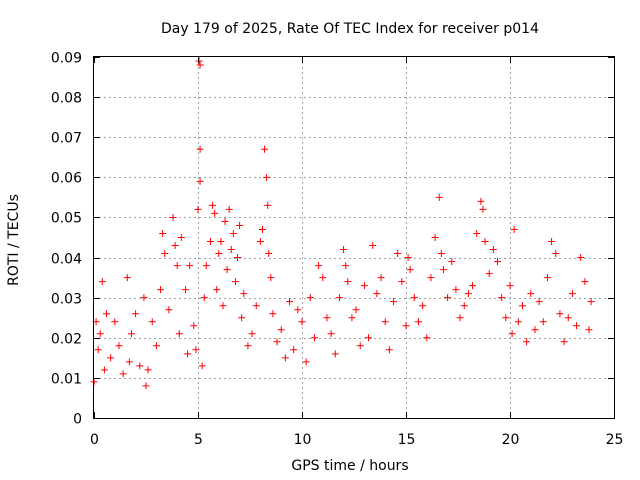  Describe the element at coordinates (66, 99) in the screenshot. I see `y-tick-label: 0.08` at that location.